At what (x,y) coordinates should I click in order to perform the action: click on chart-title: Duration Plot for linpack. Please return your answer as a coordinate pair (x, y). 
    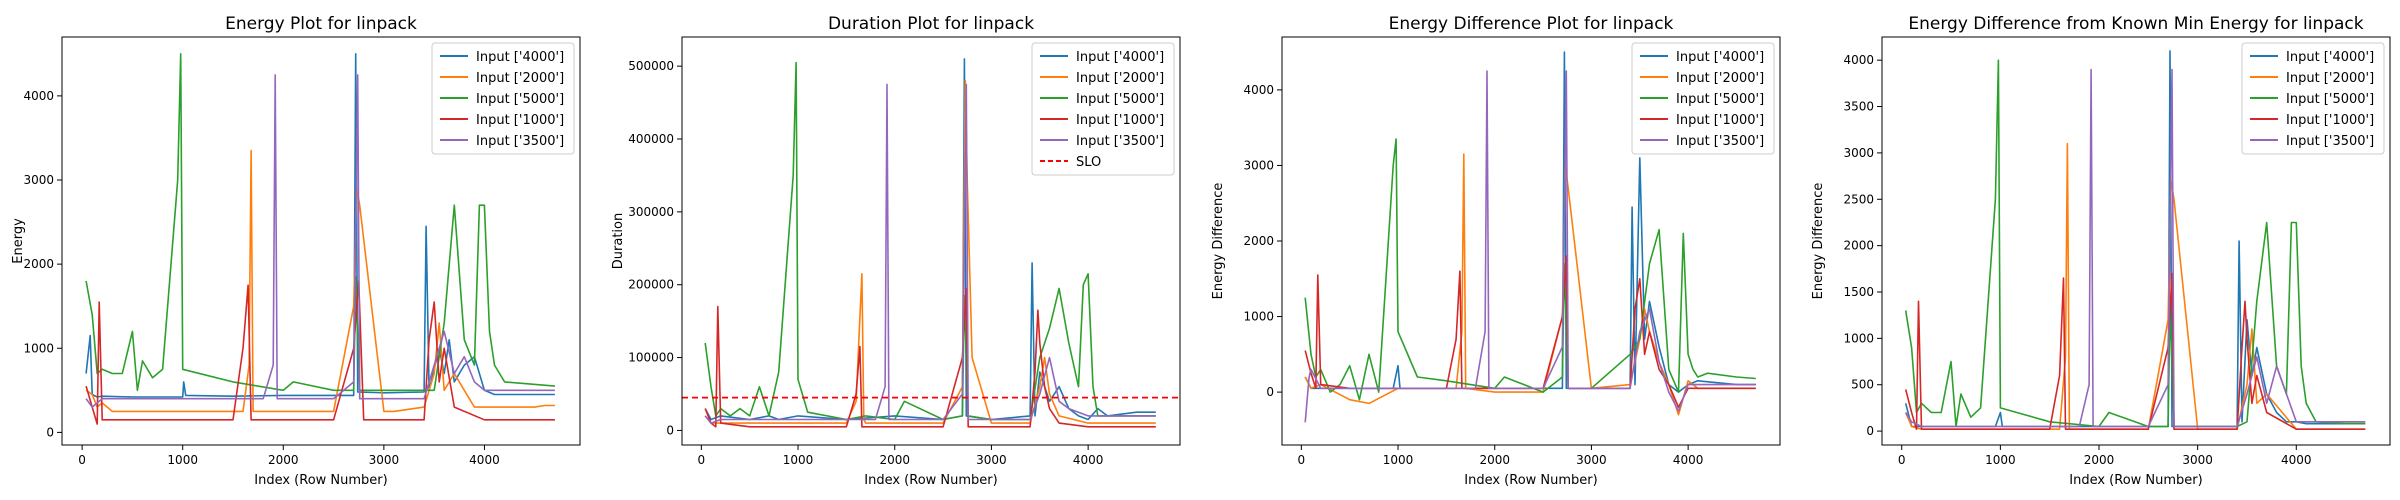
    Looking at the image, I should click on (931, 24).